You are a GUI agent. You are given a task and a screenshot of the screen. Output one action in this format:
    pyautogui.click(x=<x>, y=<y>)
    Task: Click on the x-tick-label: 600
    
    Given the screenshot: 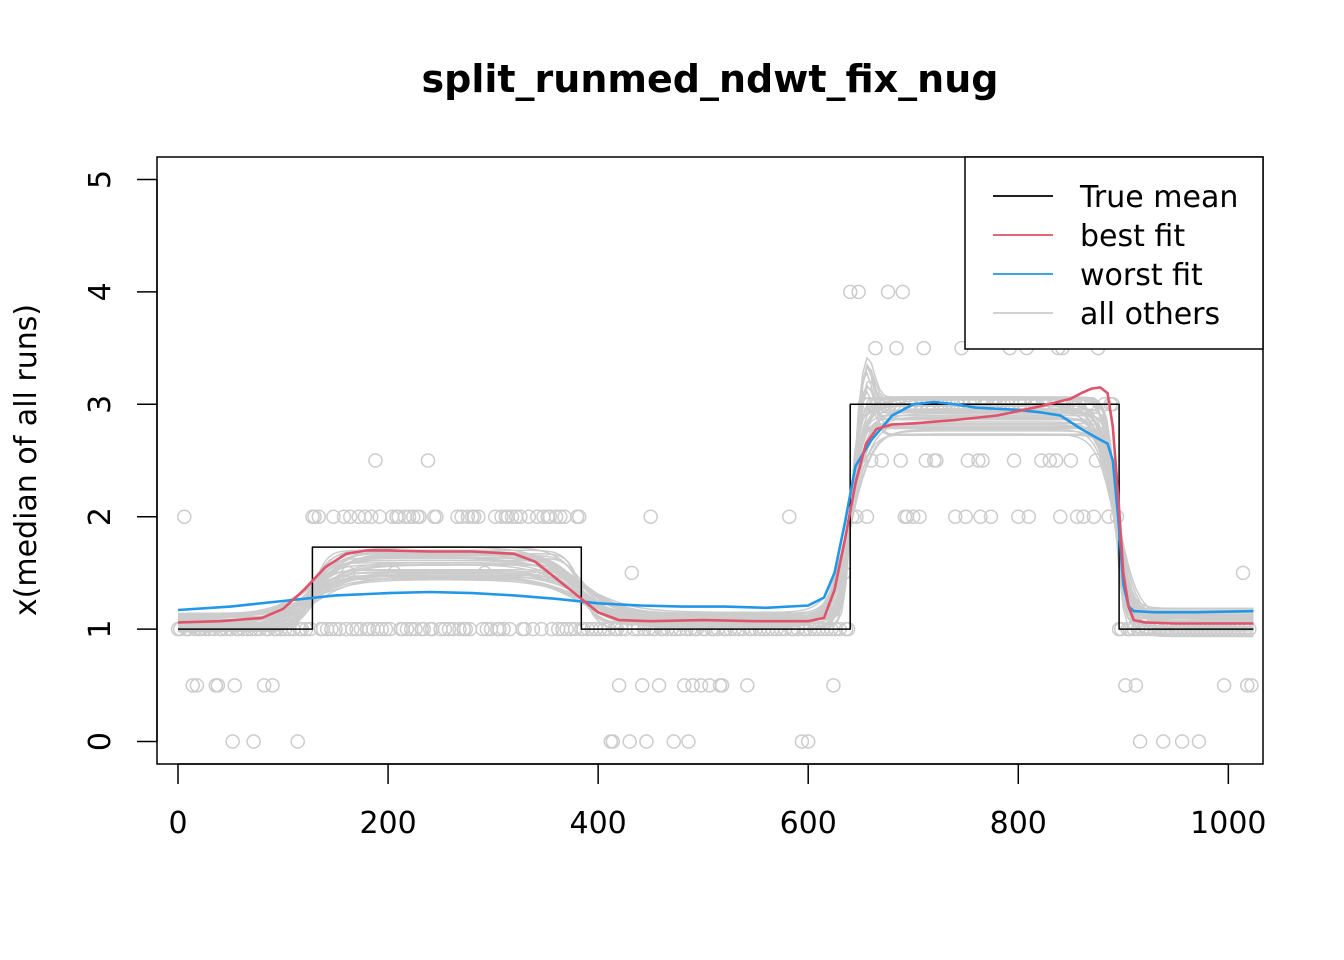 What is the action you would take?
    pyautogui.click(x=808, y=823)
    